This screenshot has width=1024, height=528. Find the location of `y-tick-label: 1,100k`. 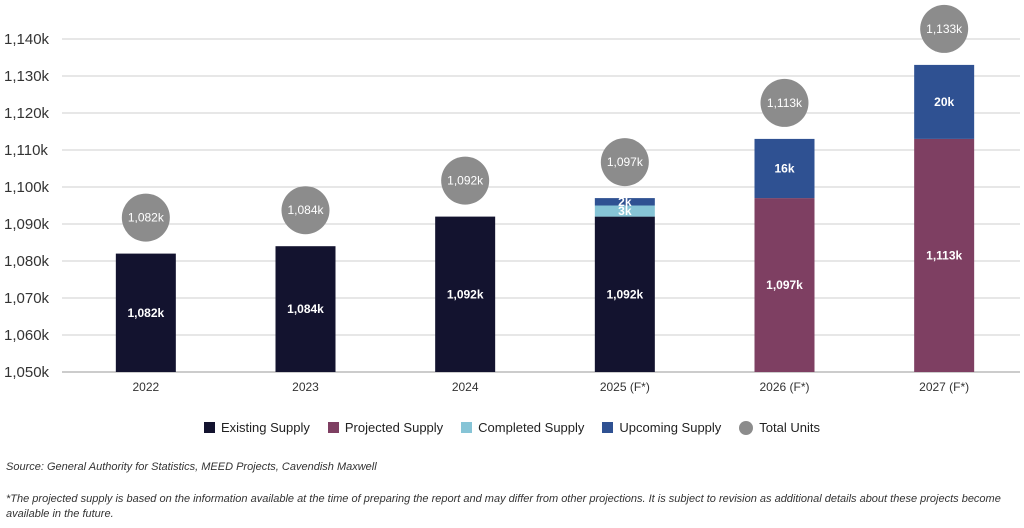

y-tick-label: 1,100k is located at coordinates (27, 187).